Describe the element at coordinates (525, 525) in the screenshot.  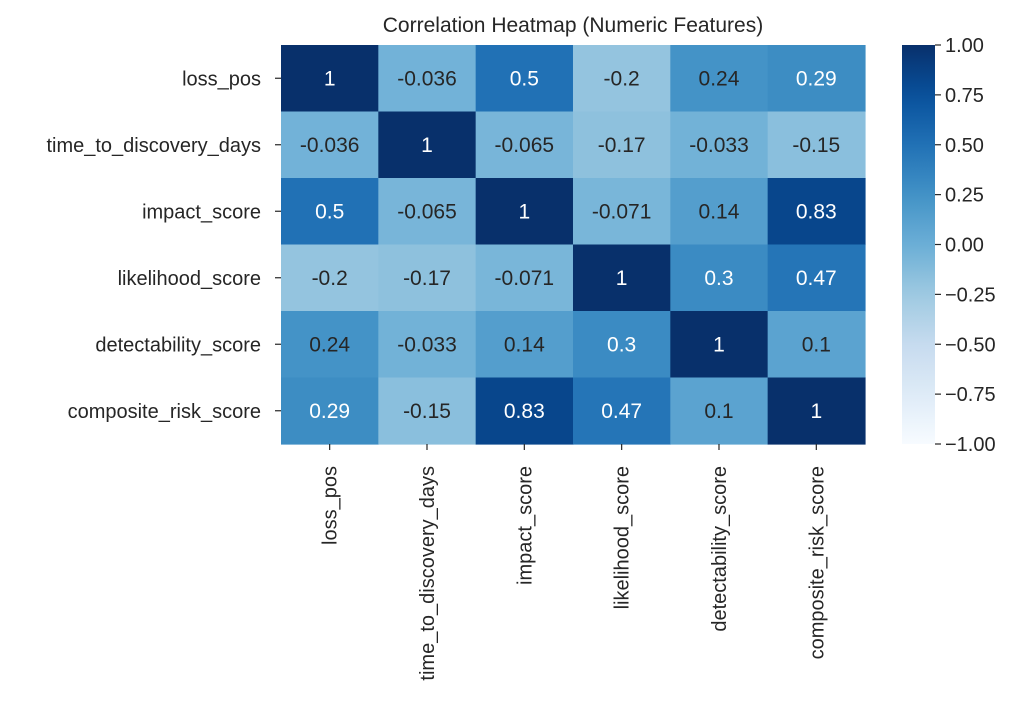
I see `column-label: impact_score` at that location.